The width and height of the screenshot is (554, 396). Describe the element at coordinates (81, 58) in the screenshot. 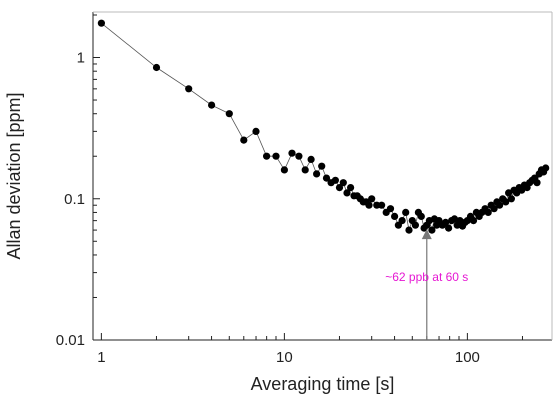

I see `y-tick-label: 1` at that location.